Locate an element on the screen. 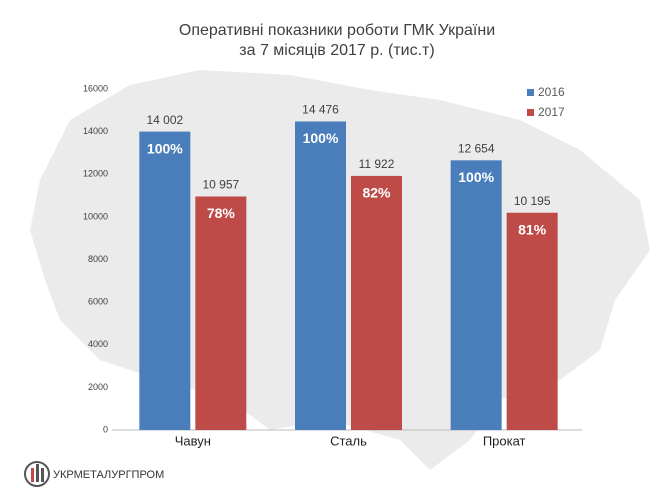 This screenshot has width=667, height=500. x-tick-label: Чавун is located at coordinates (193, 440).